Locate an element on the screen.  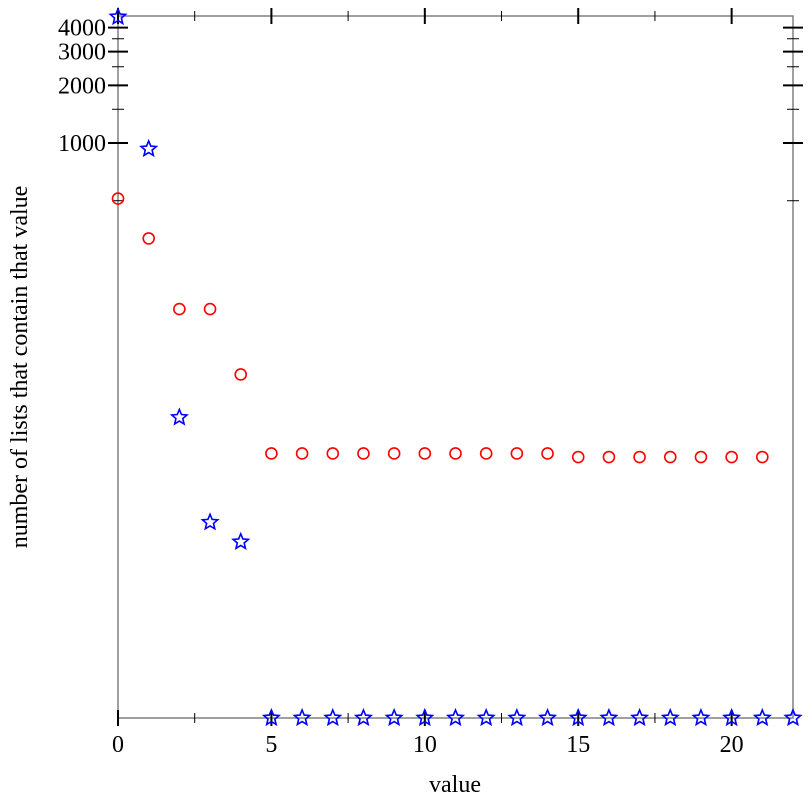
y-tick-label: 4000 is located at coordinates (82, 29).